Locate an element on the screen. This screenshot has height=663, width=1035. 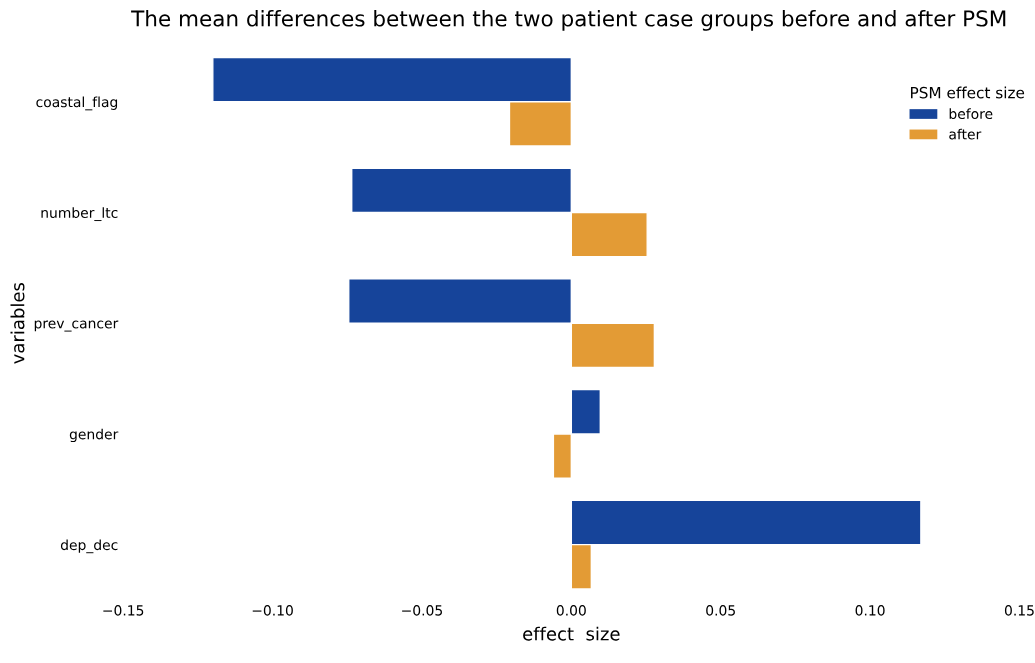
y-axis-title: variables is located at coordinates (17, 323).